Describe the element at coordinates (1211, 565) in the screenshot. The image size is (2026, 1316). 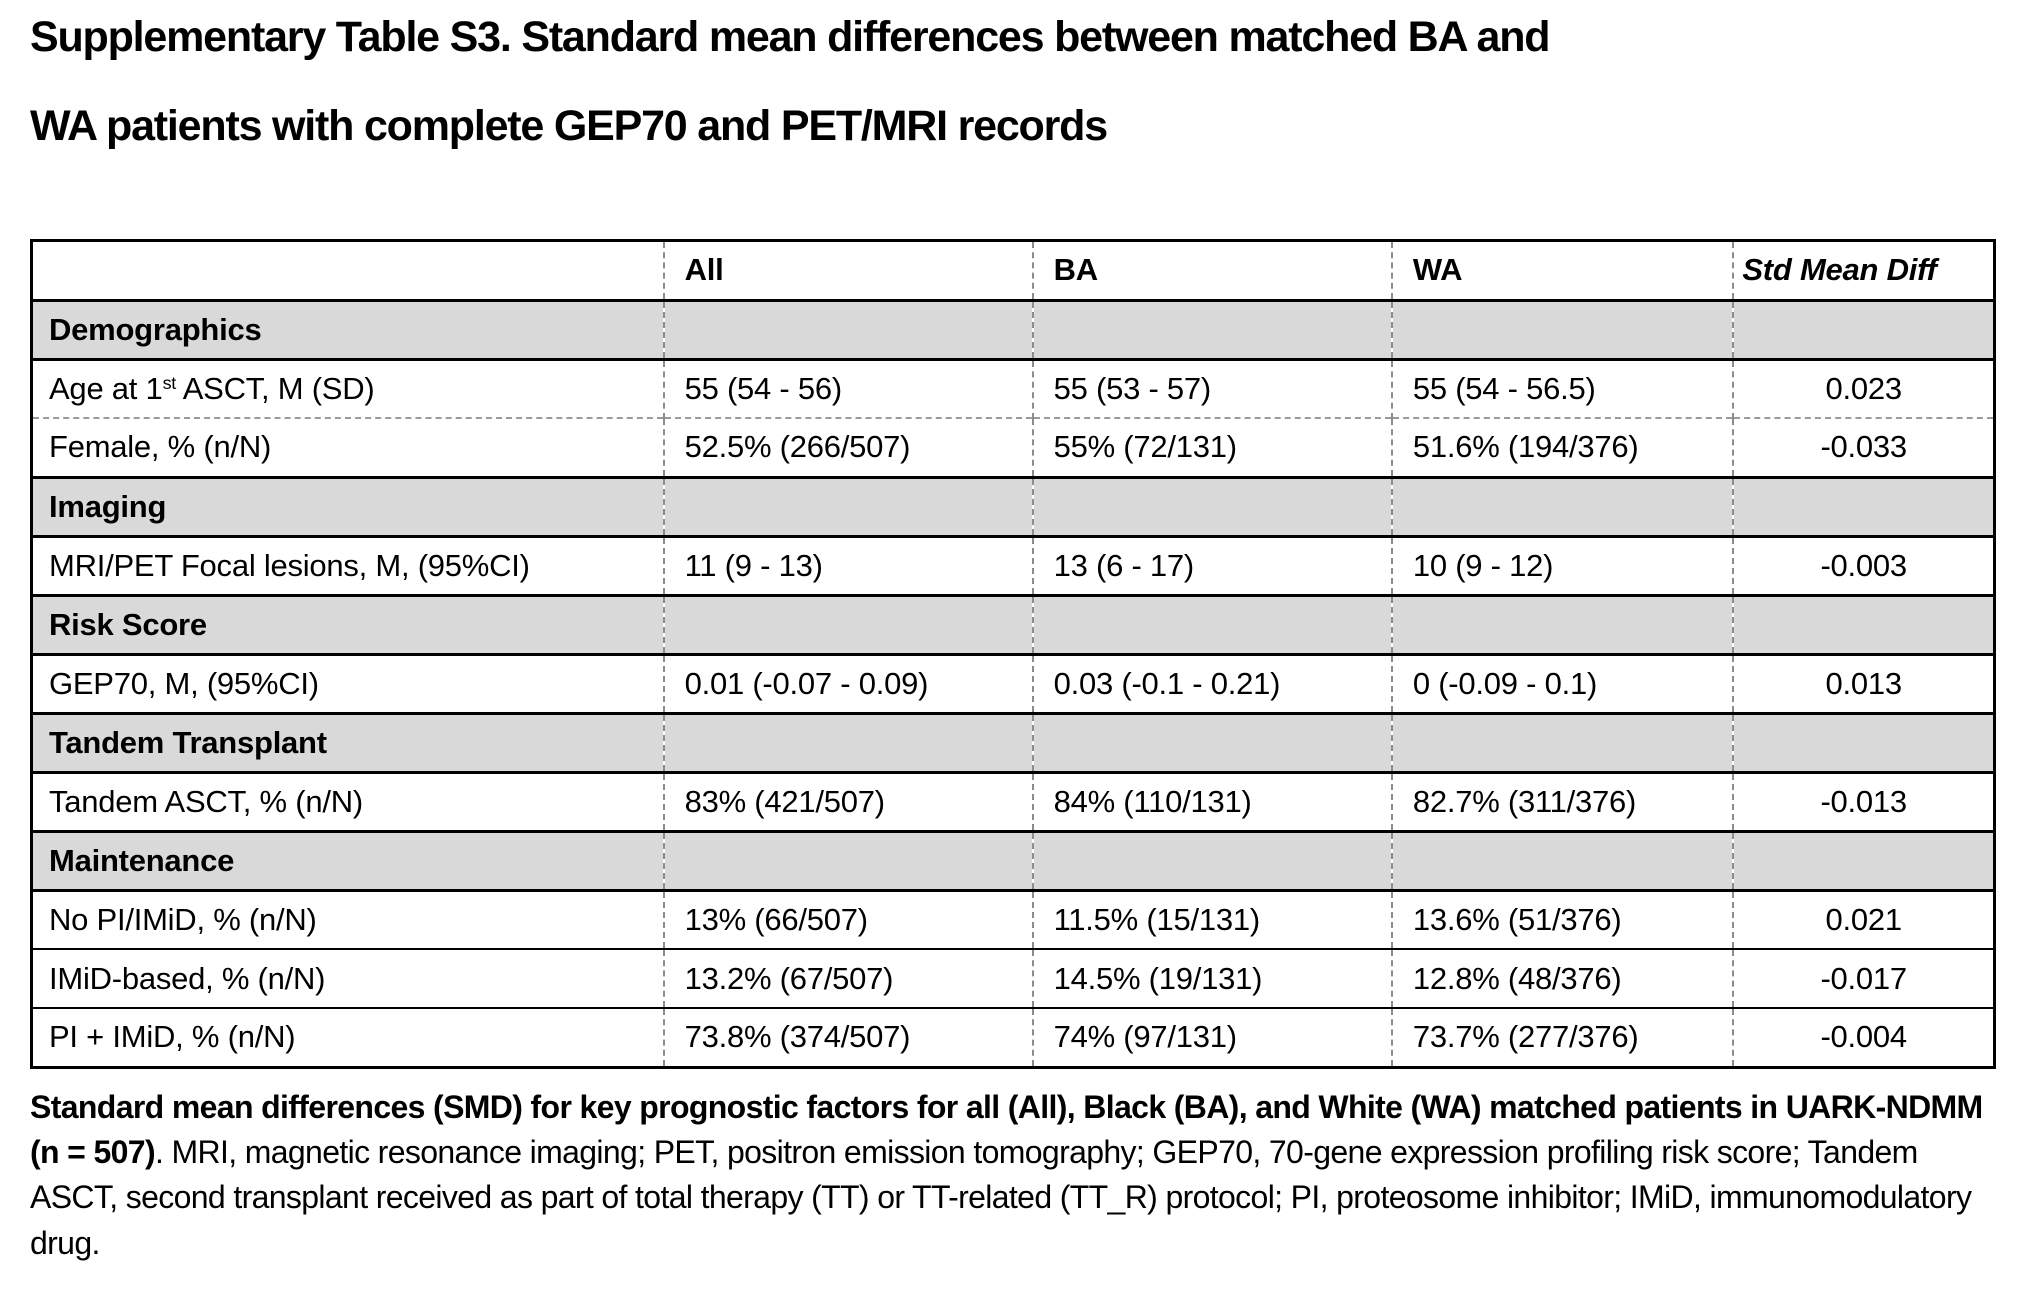
I see `ba-value-cell: 13 (6 - 17)` at that location.